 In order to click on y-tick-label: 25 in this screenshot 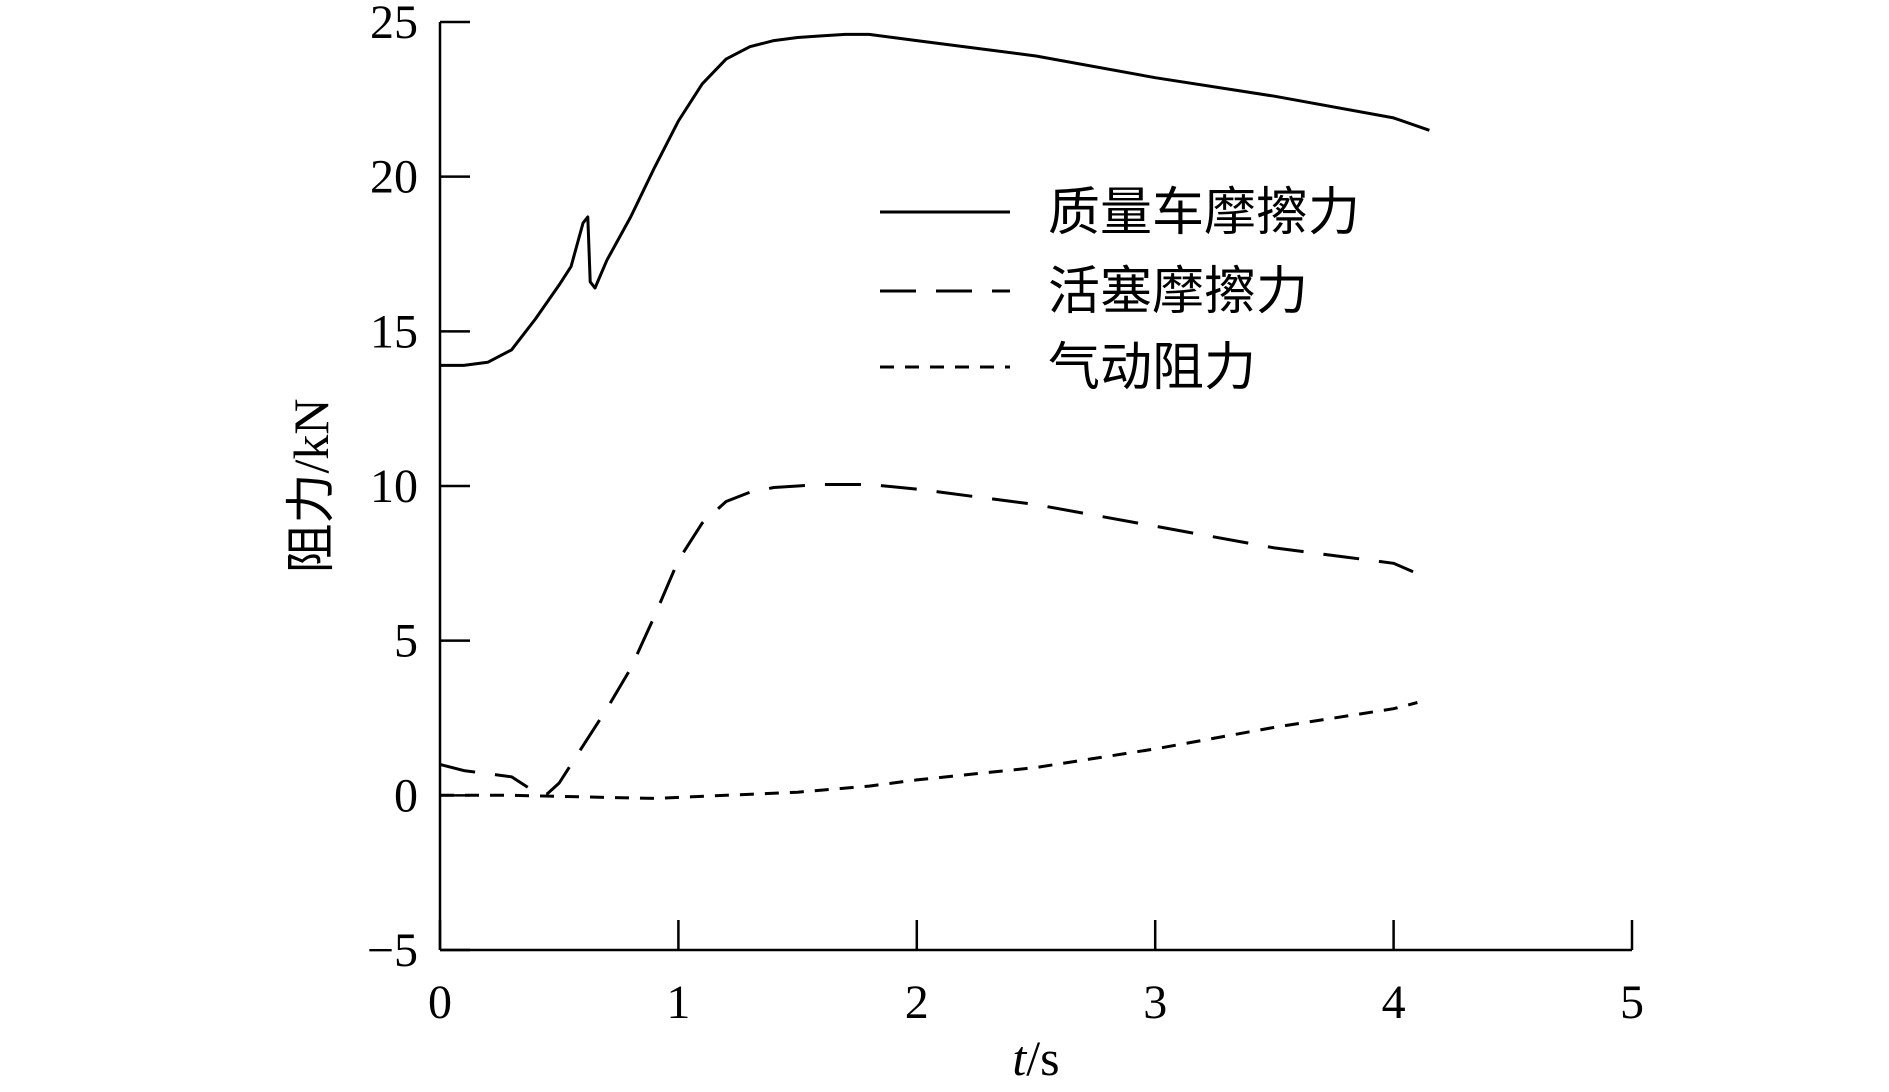, I will do `click(394, 24)`.